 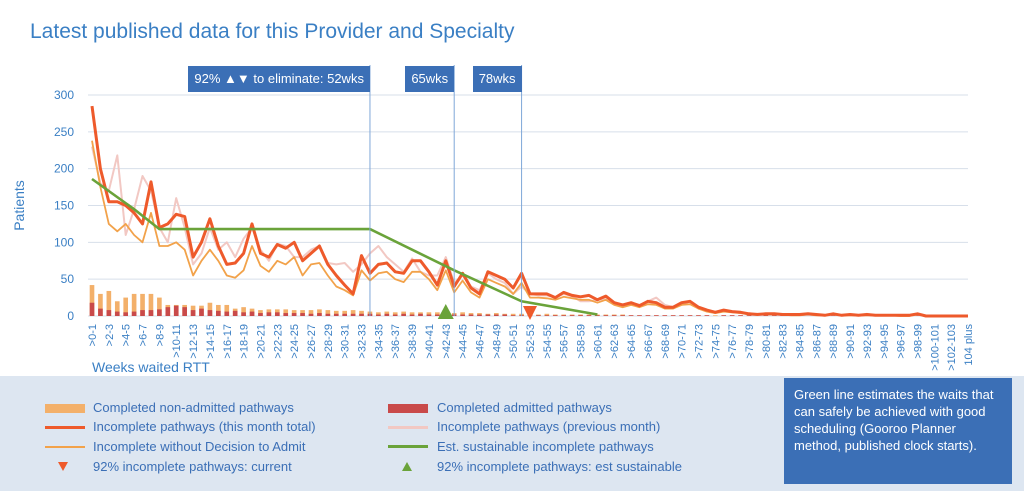 I want to click on x-tick-label: >102-103, so click(x=952, y=347).